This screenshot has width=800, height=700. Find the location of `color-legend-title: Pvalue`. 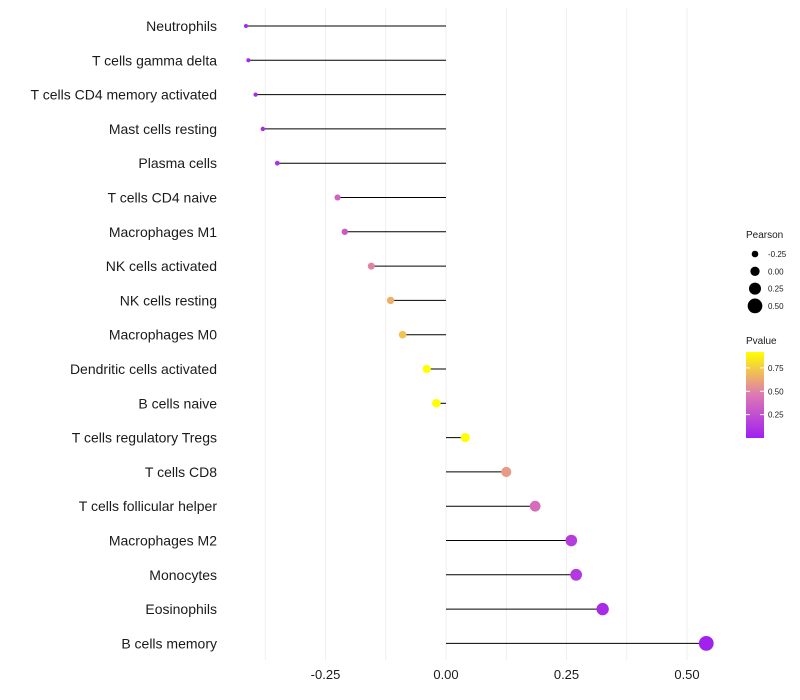

color-legend-title: Pvalue is located at coordinates (761, 341).